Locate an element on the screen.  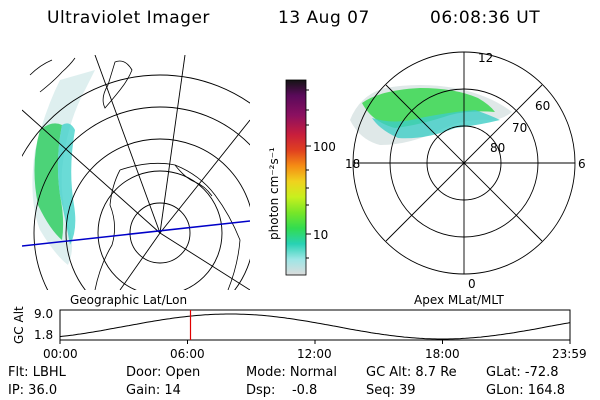
status-mode: Mode: Normal is located at coordinates (291, 372).